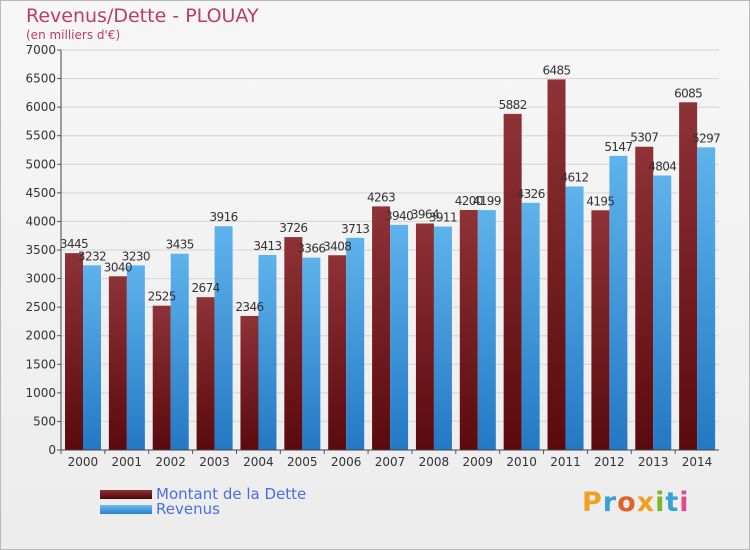 The height and width of the screenshot is (550, 750). Describe the element at coordinates (92, 256) in the screenshot. I see `data-label: 3232` at that location.